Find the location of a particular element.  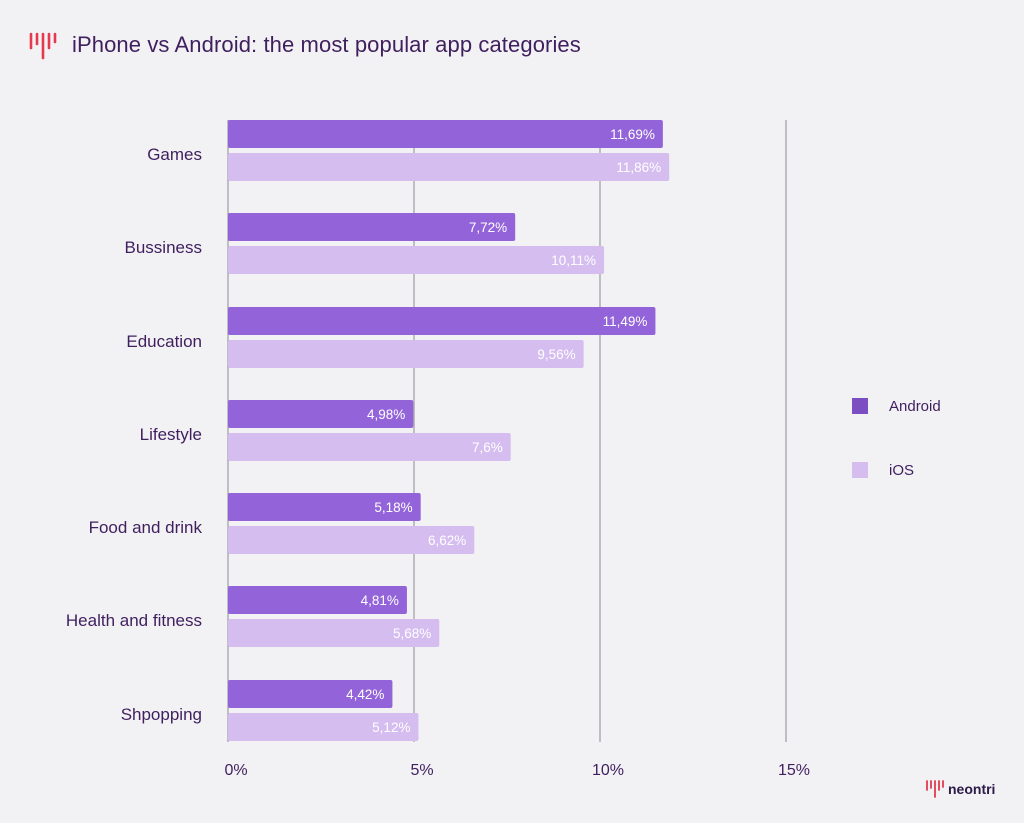

neontri-waveform-icon is located at coordinates (43, 46).